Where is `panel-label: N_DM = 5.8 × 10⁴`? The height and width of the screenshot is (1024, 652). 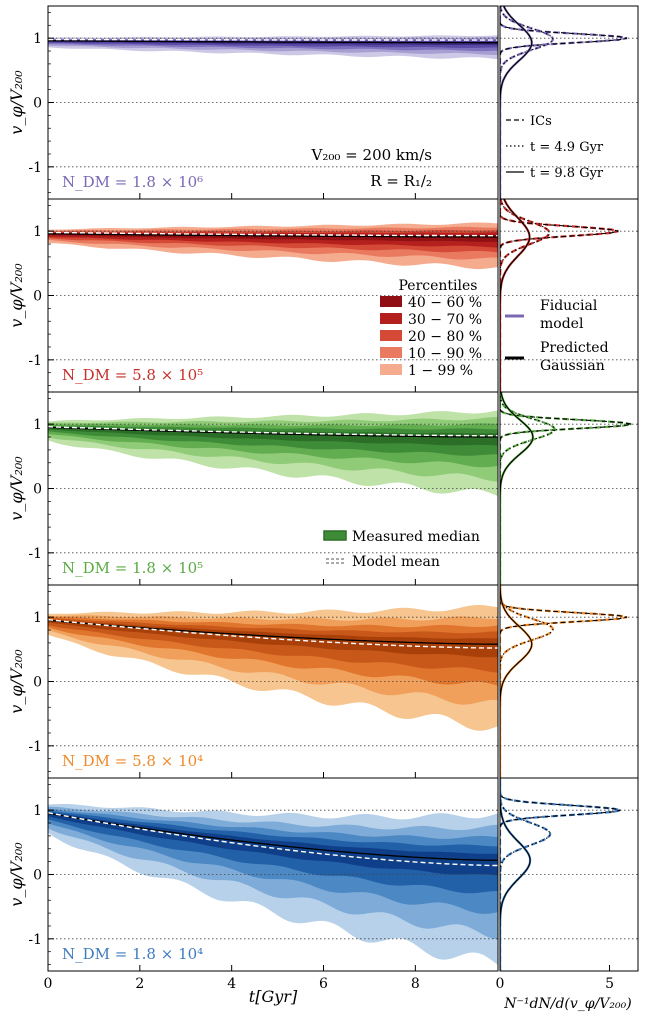 panel-label: N_DM = 5.8 × 10⁴ is located at coordinates (132, 761).